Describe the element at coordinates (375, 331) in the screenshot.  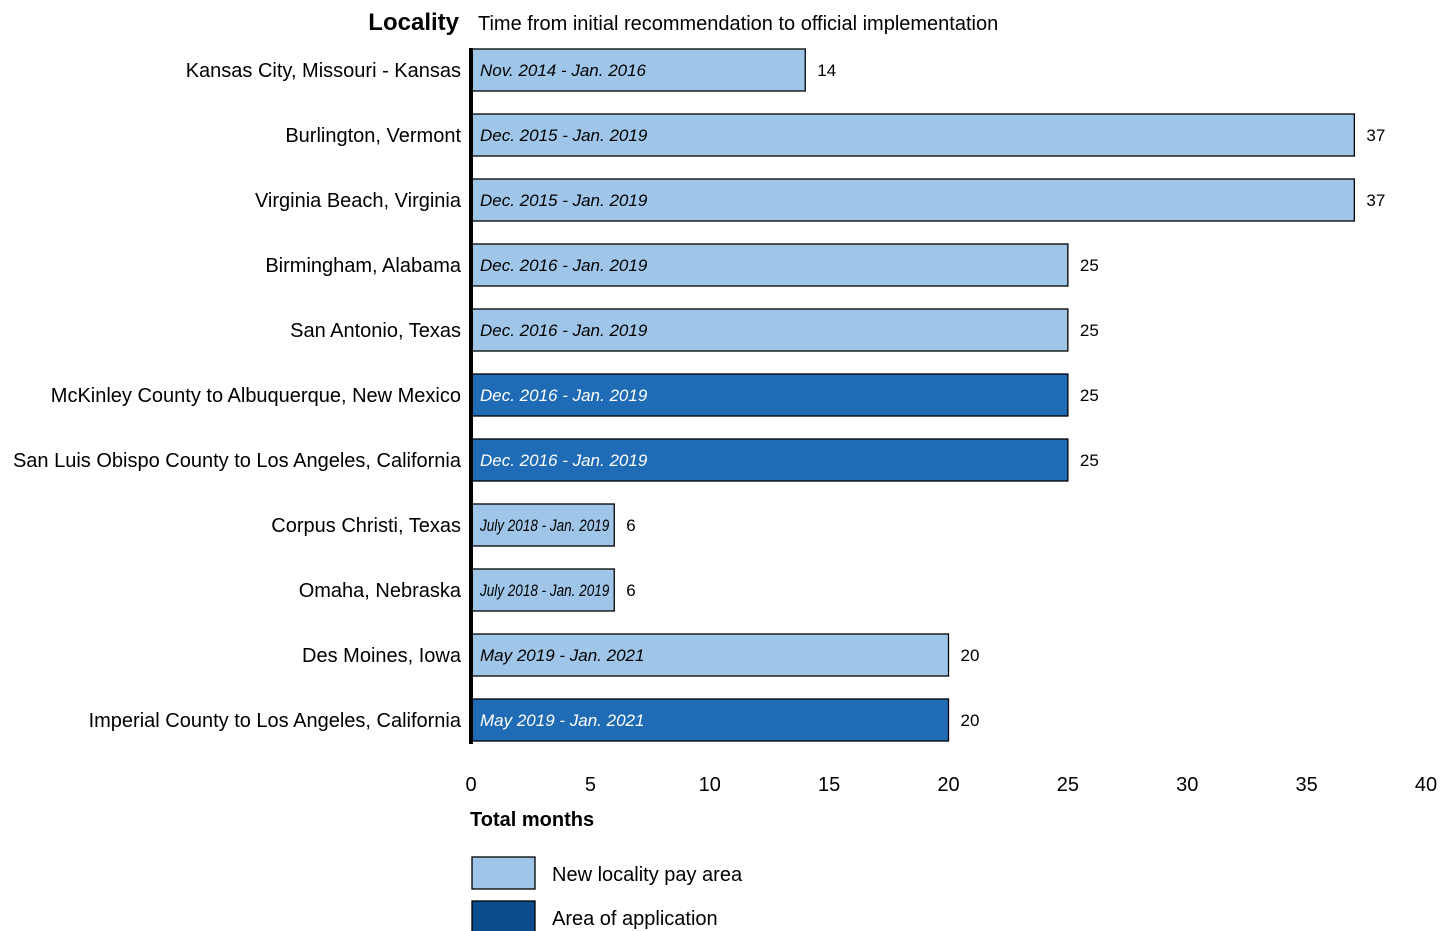
I see `category-label: San Antonio, Texas` at that location.